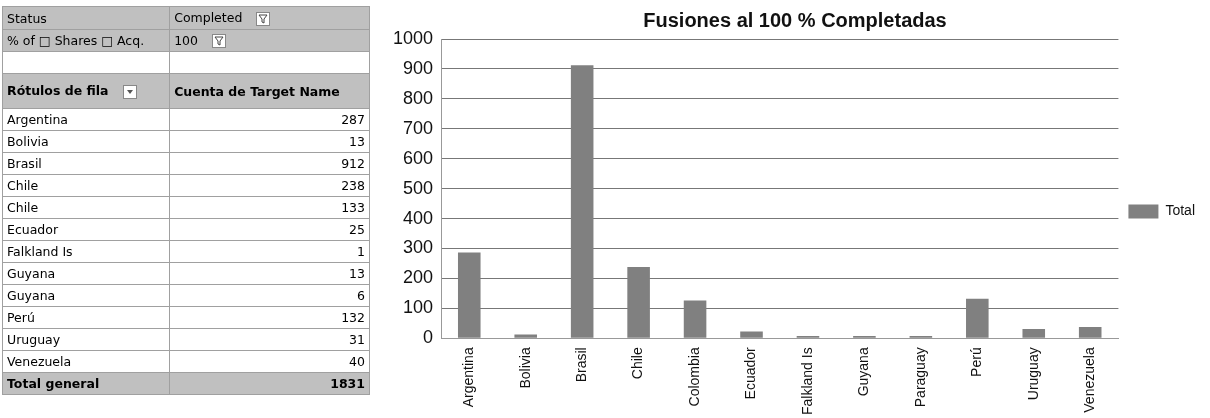 This screenshot has height=418, width=1210. Describe the element at coordinates (428, 337) in the screenshot. I see `y-tick-label: 0` at that location.